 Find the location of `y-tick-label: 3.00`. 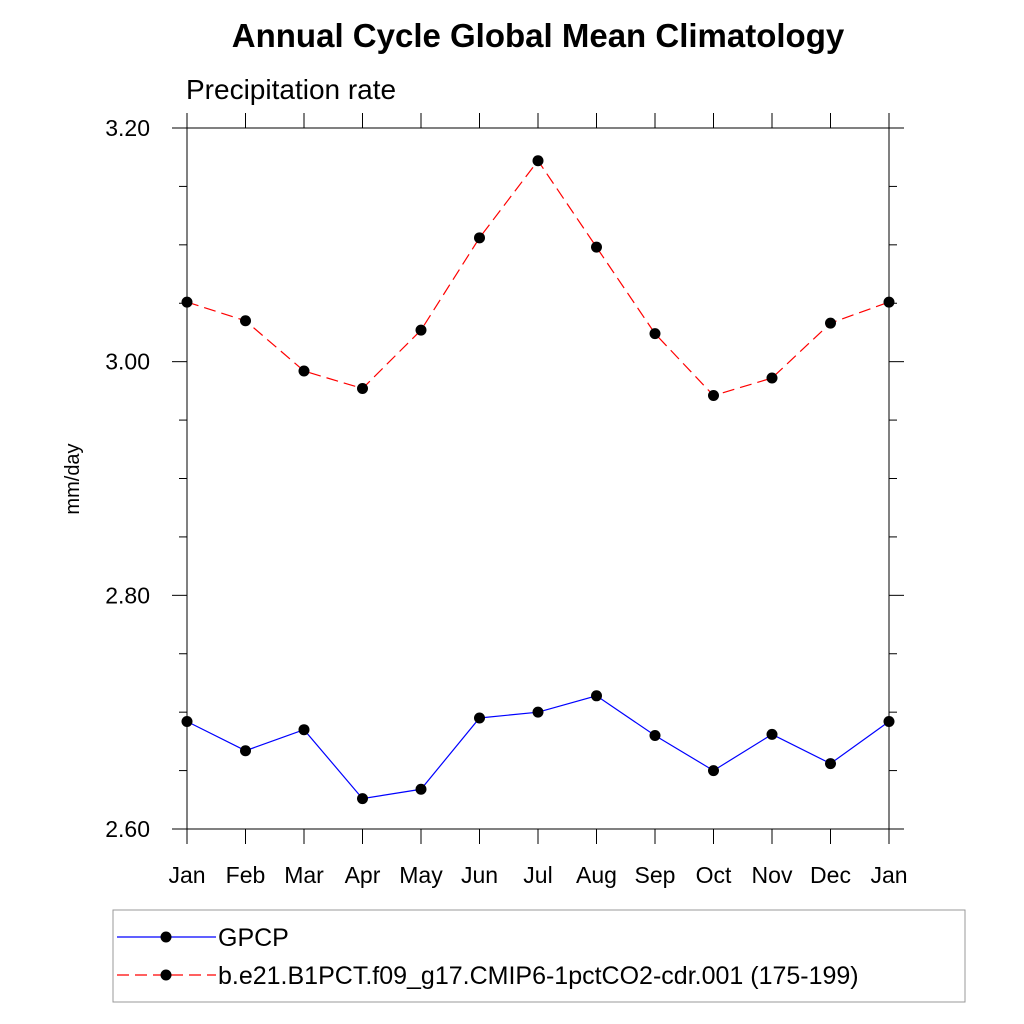

y-tick-label: 3.00 is located at coordinates (127, 362).